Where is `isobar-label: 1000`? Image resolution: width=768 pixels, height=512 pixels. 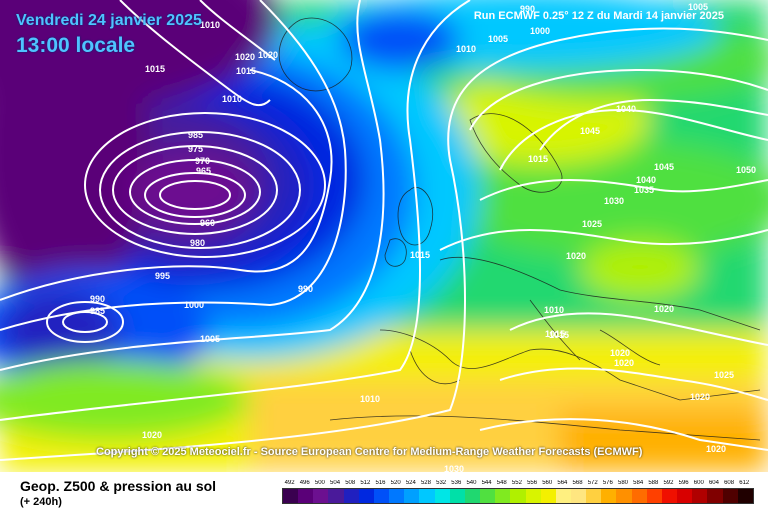
isobar-label: 1000 is located at coordinates (194, 305).